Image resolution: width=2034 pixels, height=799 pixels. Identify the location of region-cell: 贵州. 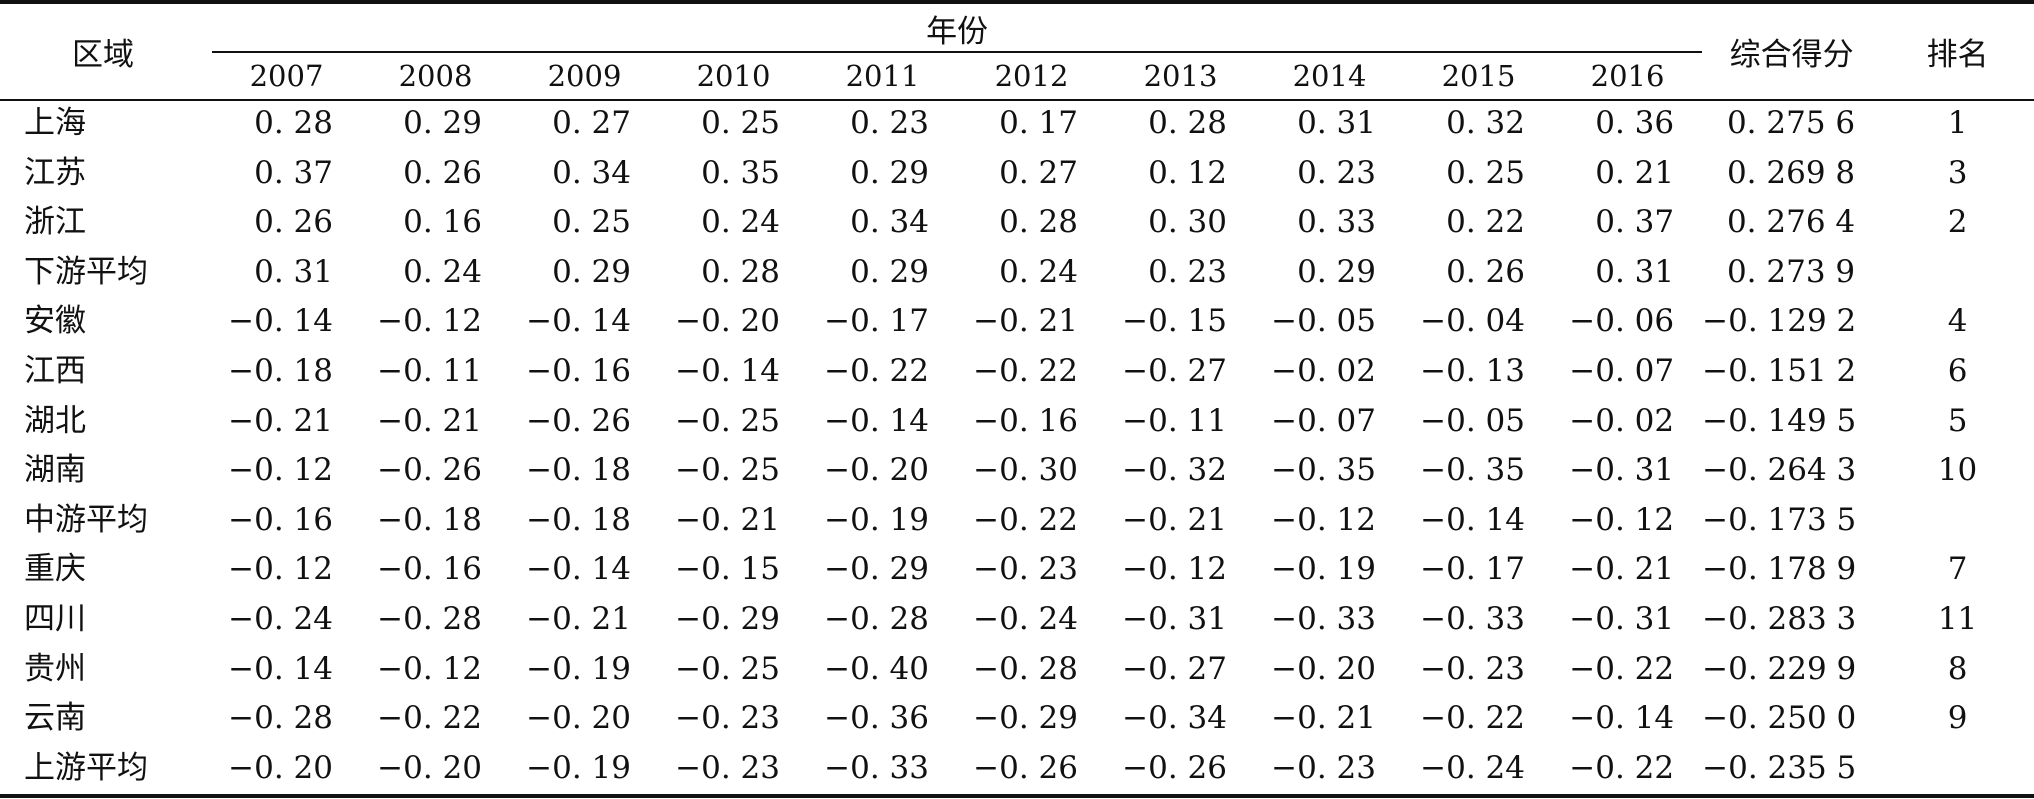
(55, 668).